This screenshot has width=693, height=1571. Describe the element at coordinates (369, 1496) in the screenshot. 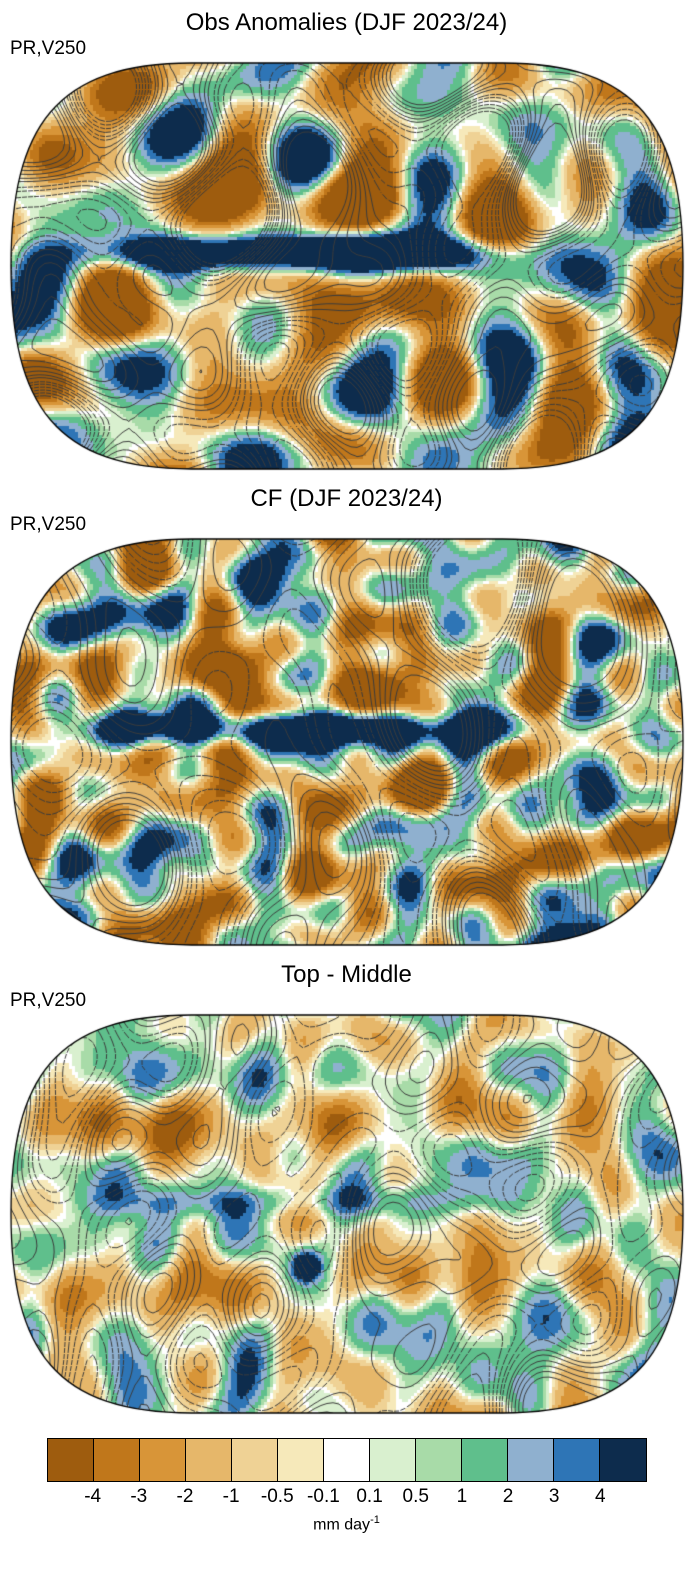

I see `colorbar-tick-label: 0.1` at that location.